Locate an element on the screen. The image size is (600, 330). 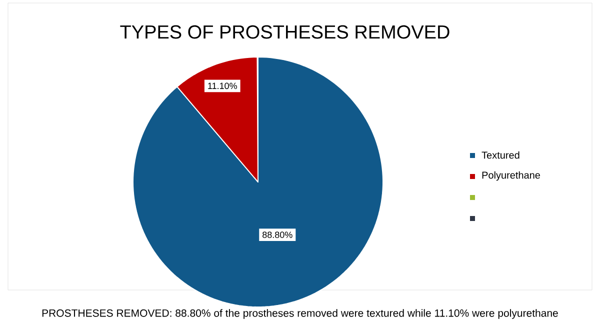
data-label: 88.80% is located at coordinates (277, 235).